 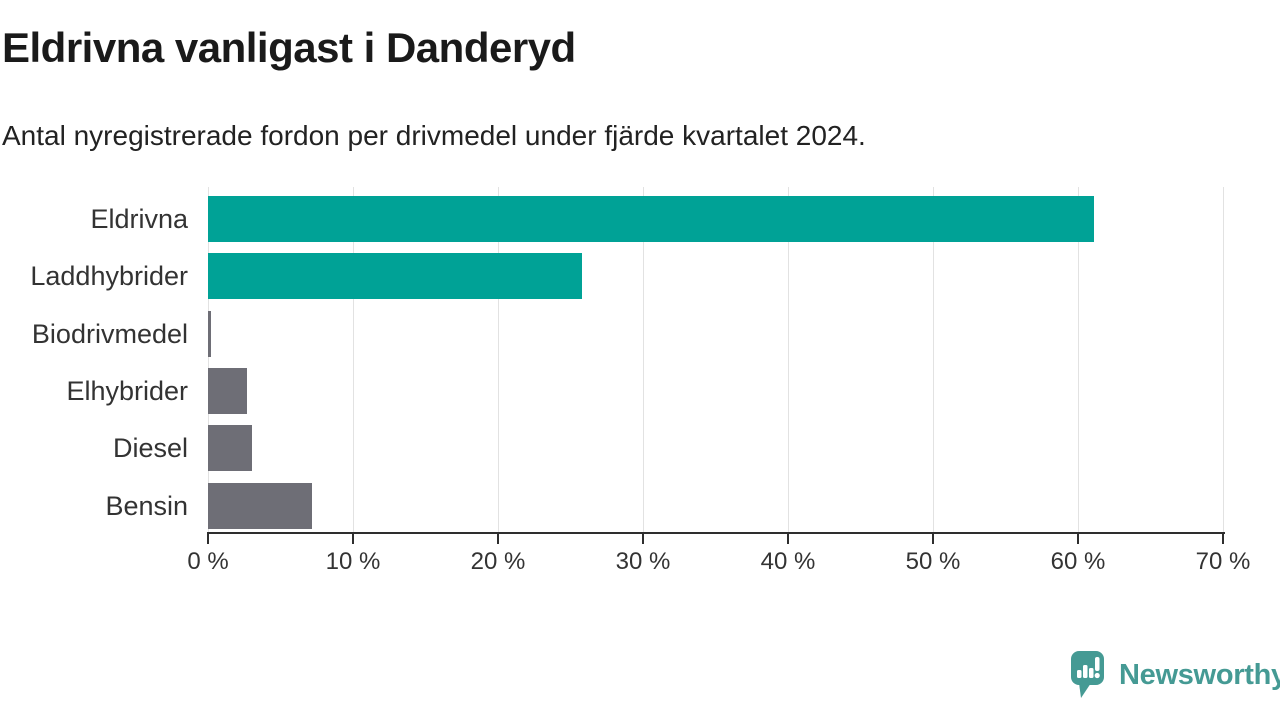 I want to click on tick-mark-50-percent, so click(x=933, y=538).